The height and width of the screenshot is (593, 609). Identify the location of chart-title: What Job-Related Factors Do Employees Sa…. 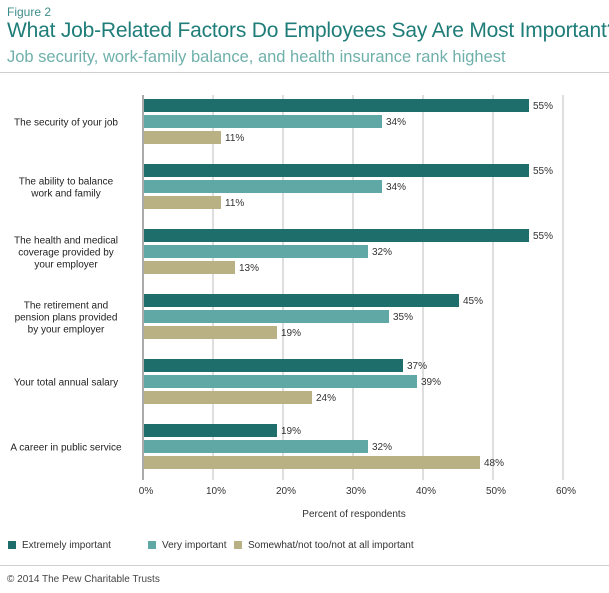
(308, 30).